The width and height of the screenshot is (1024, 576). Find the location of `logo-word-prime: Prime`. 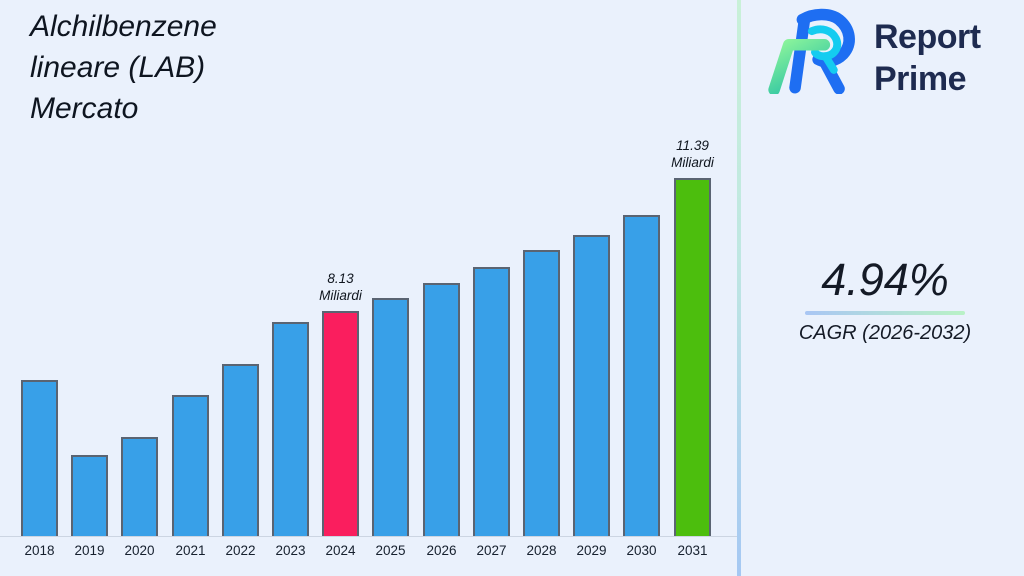

logo-word-prime: Prime is located at coordinates (920, 79).